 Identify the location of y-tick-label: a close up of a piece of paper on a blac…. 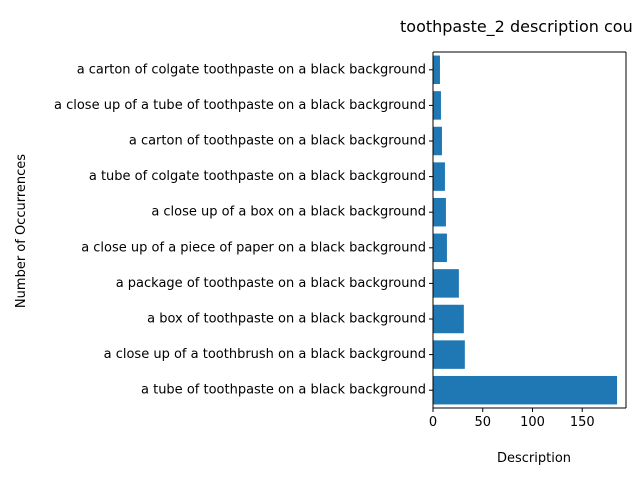
(253, 247).